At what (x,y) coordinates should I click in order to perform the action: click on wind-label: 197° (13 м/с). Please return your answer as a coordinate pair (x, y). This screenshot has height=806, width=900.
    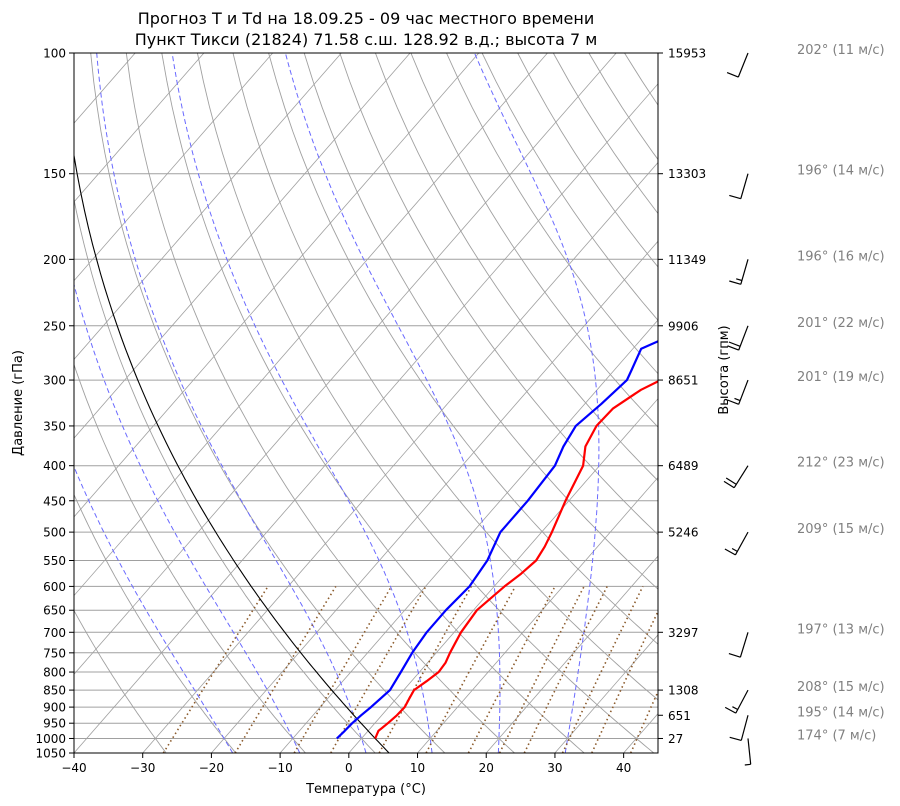
    Looking at the image, I should click on (841, 629).